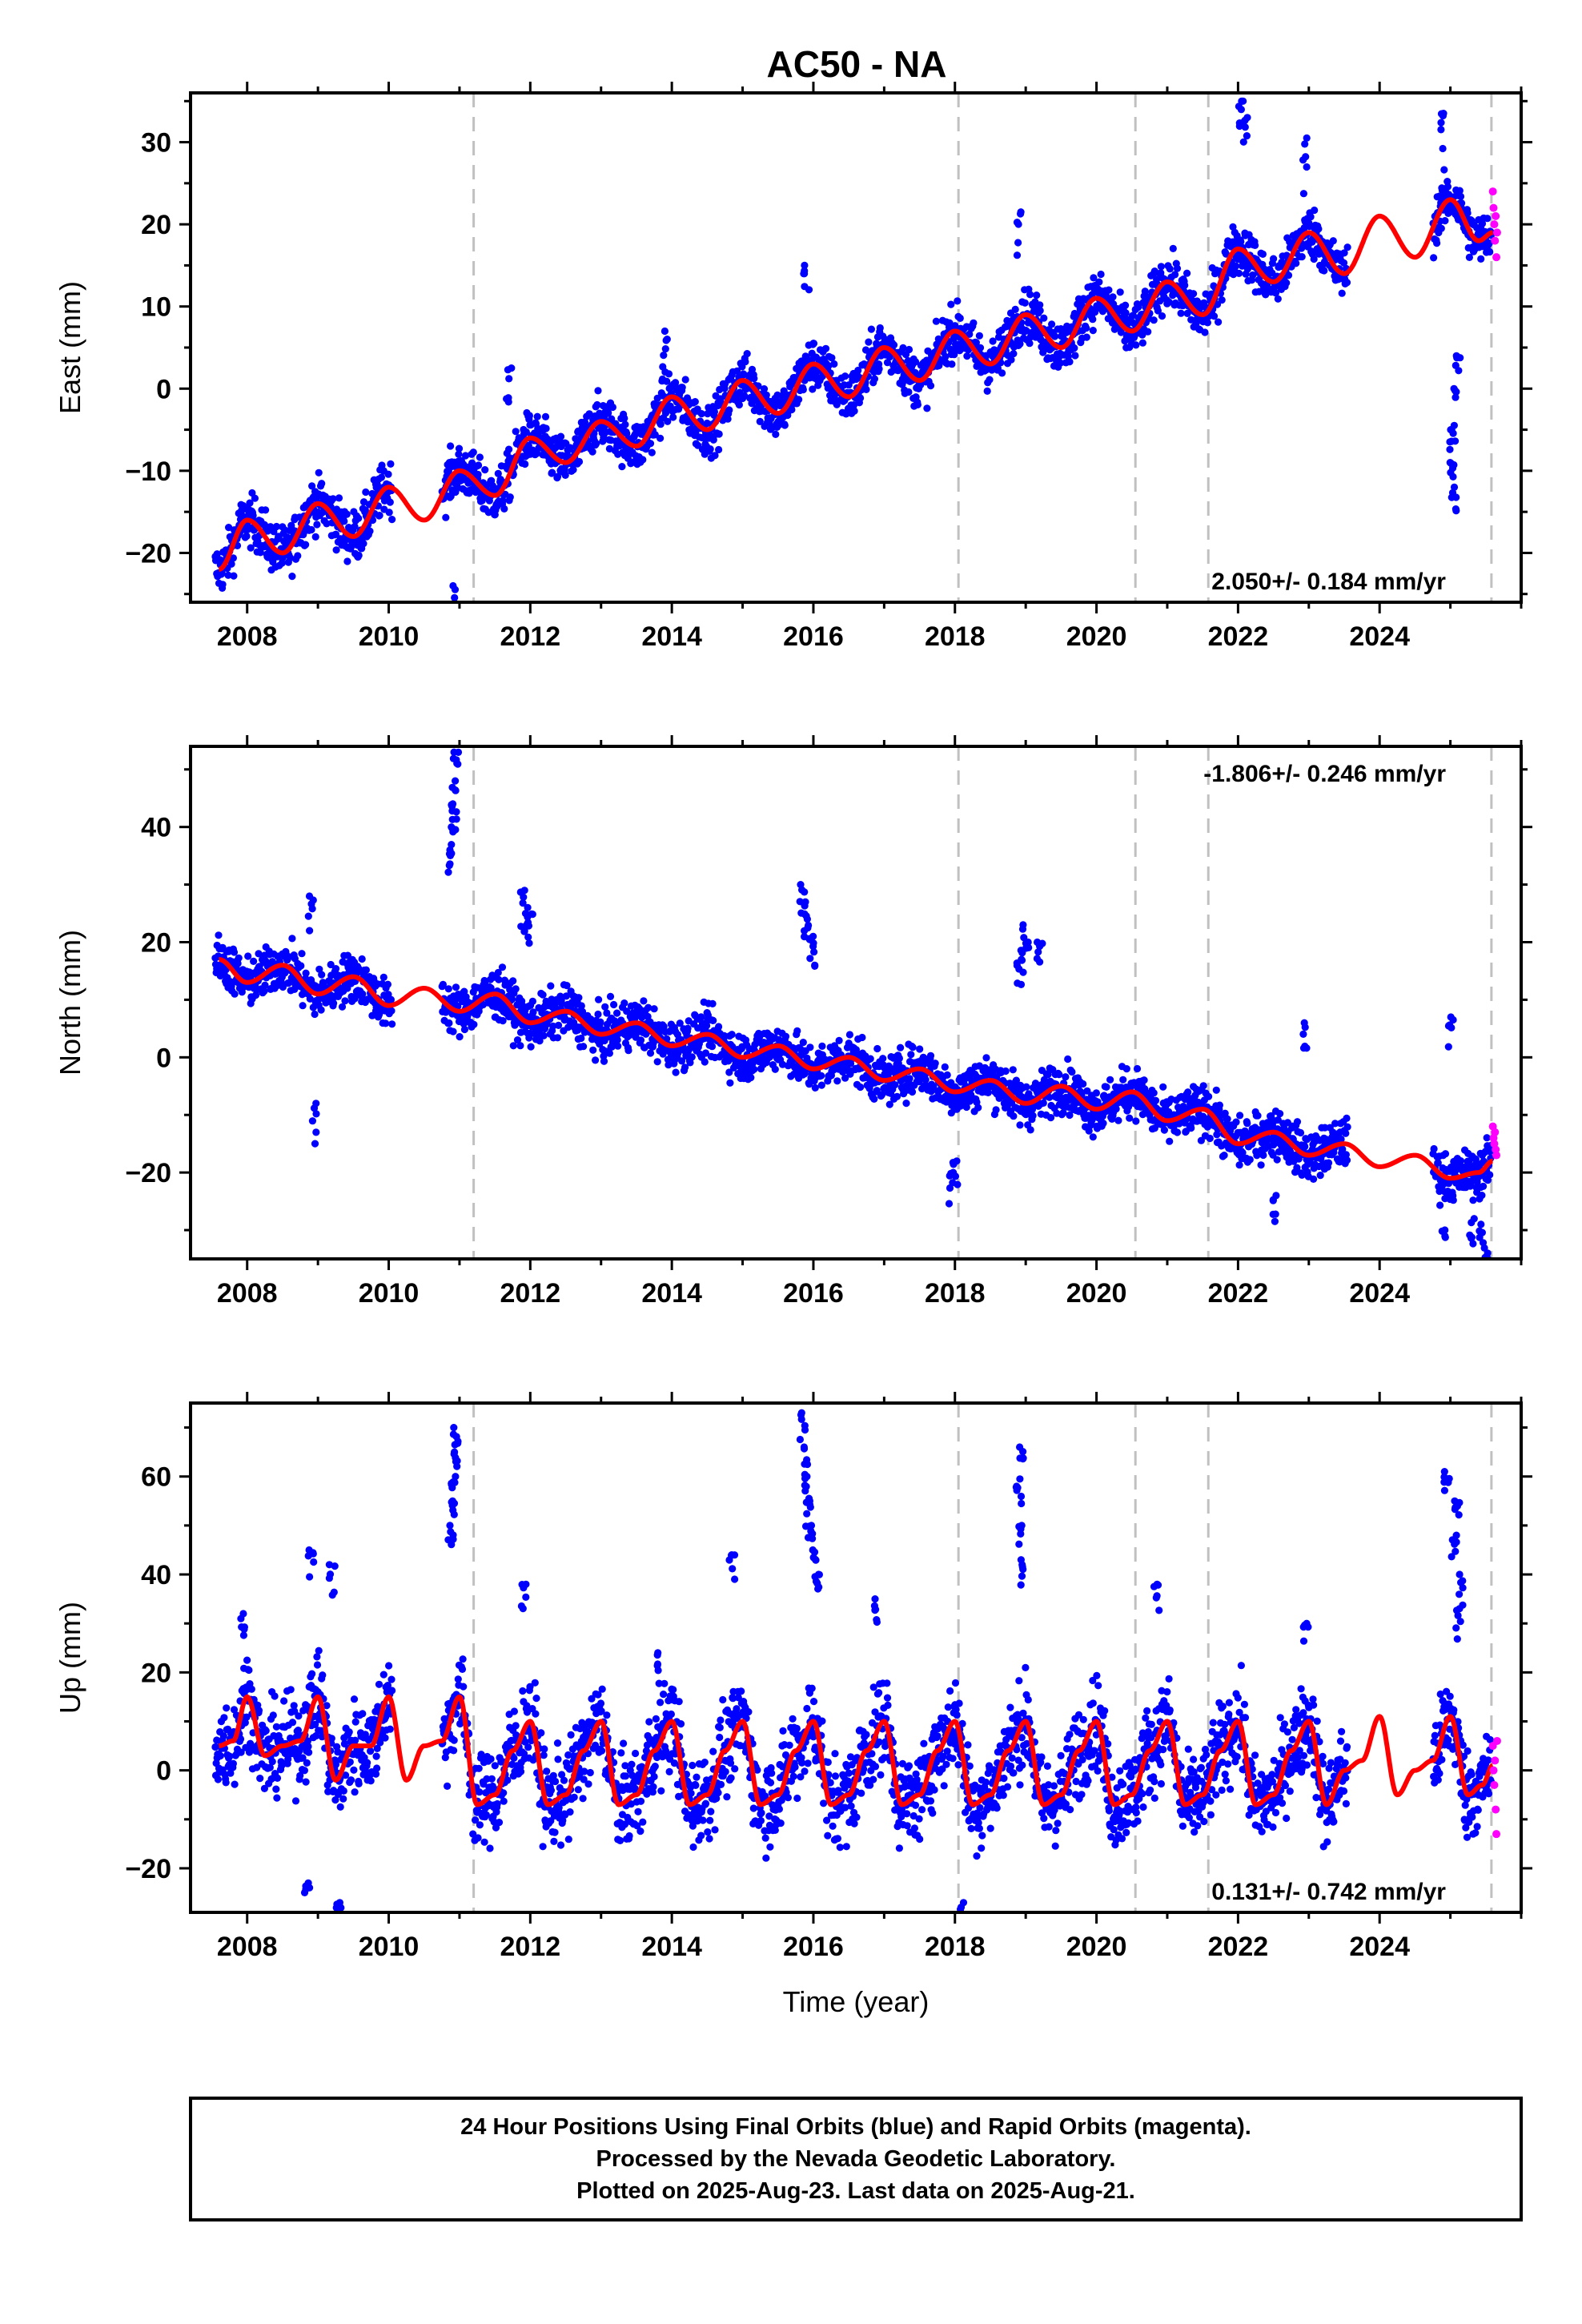  Describe the element at coordinates (70, 347) in the screenshot. I see `east-y-axis-label: East (mm)` at that location.